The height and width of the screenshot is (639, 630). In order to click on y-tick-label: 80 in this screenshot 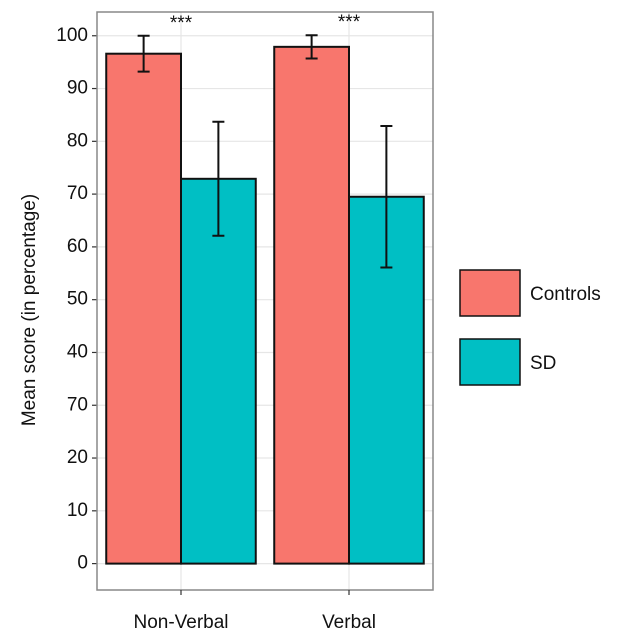, I will do `click(77, 140)`.